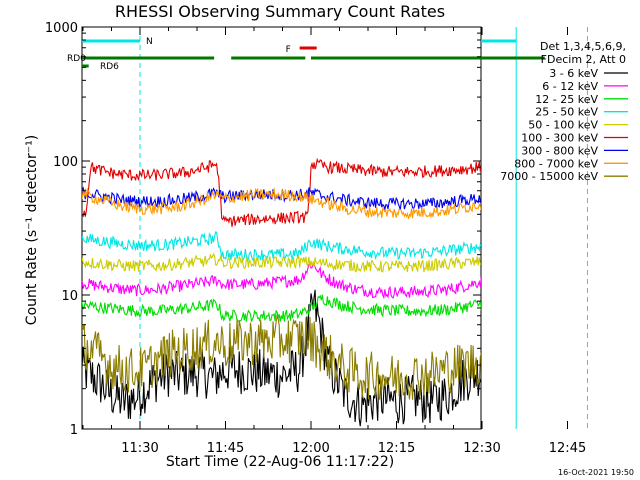  Describe the element at coordinates (567, 448) in the screenshot. I see `x-tick-label-5: 12:45` at that location.